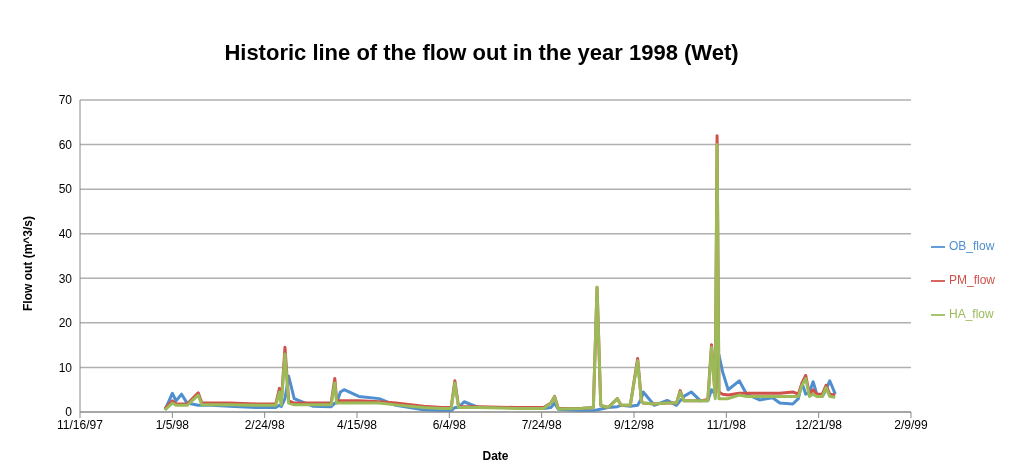 The height and width of the screenshot is (475, 1023). Describe the element at coordinates (80, 424) in the screenshot. I see `x-tick-label: 11/16/97` at that location.